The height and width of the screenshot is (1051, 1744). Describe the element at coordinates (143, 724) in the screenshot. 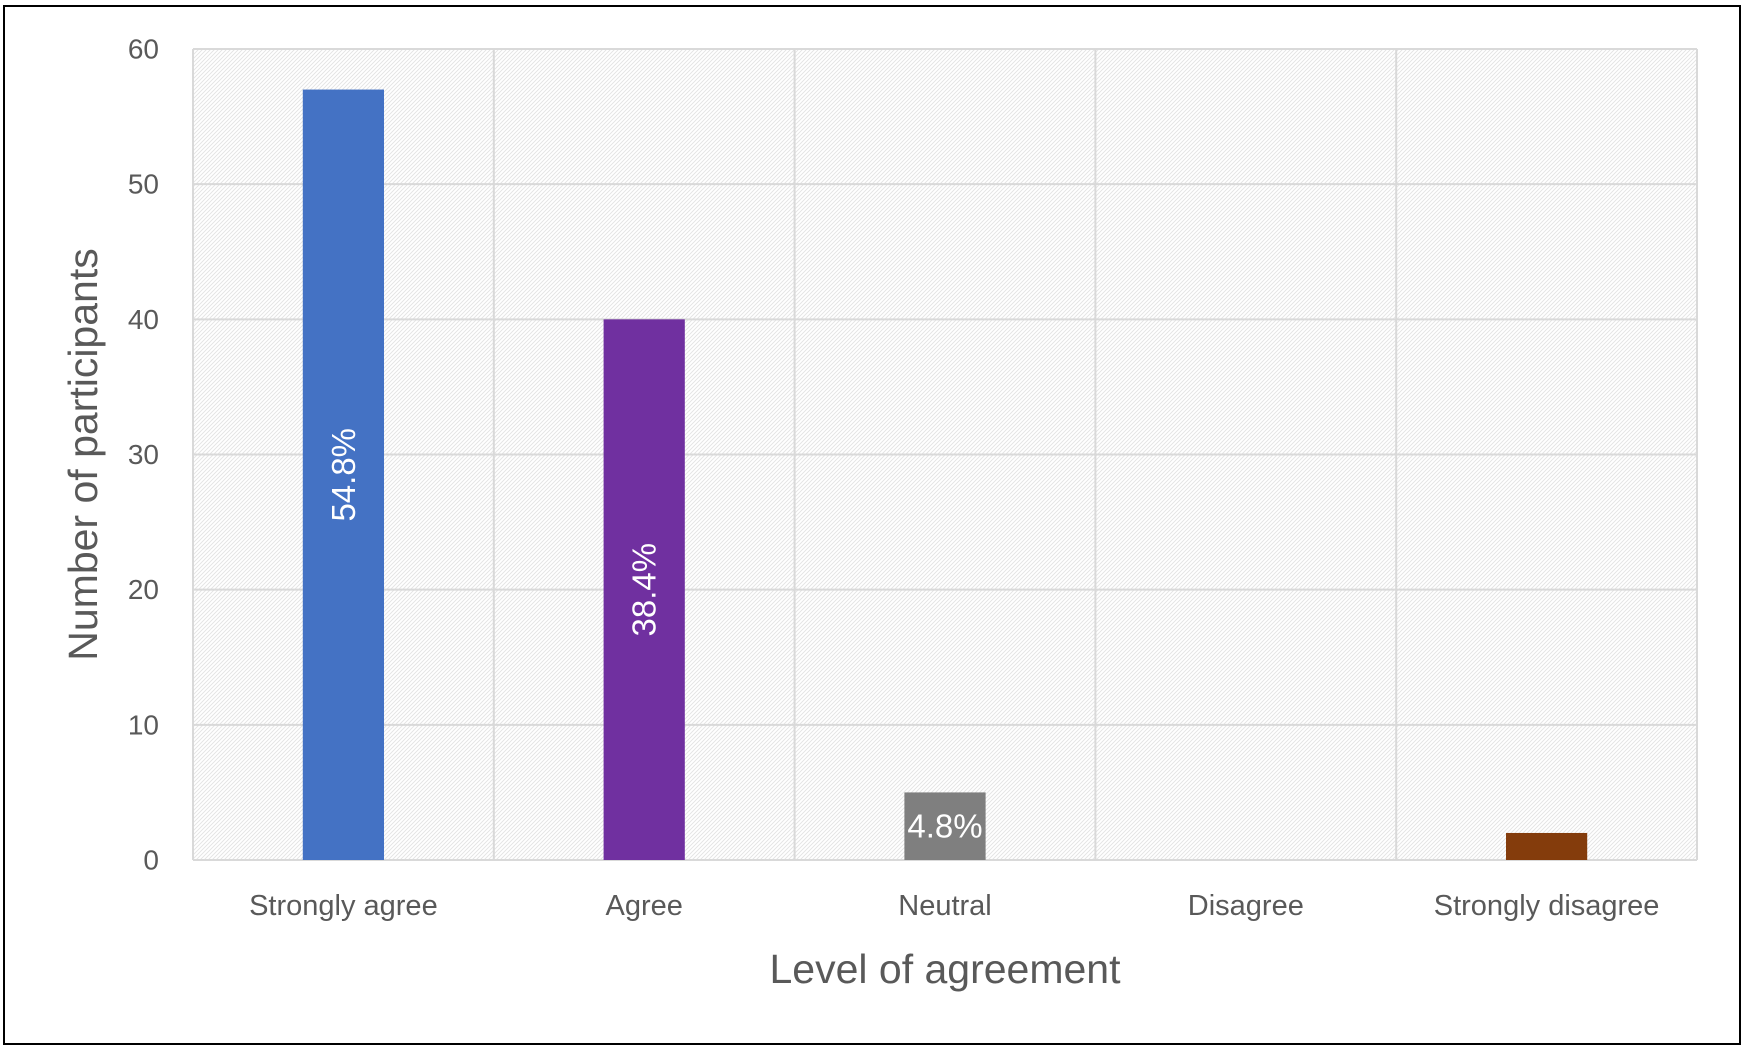

I see `y-tick-label: 10` at that location.